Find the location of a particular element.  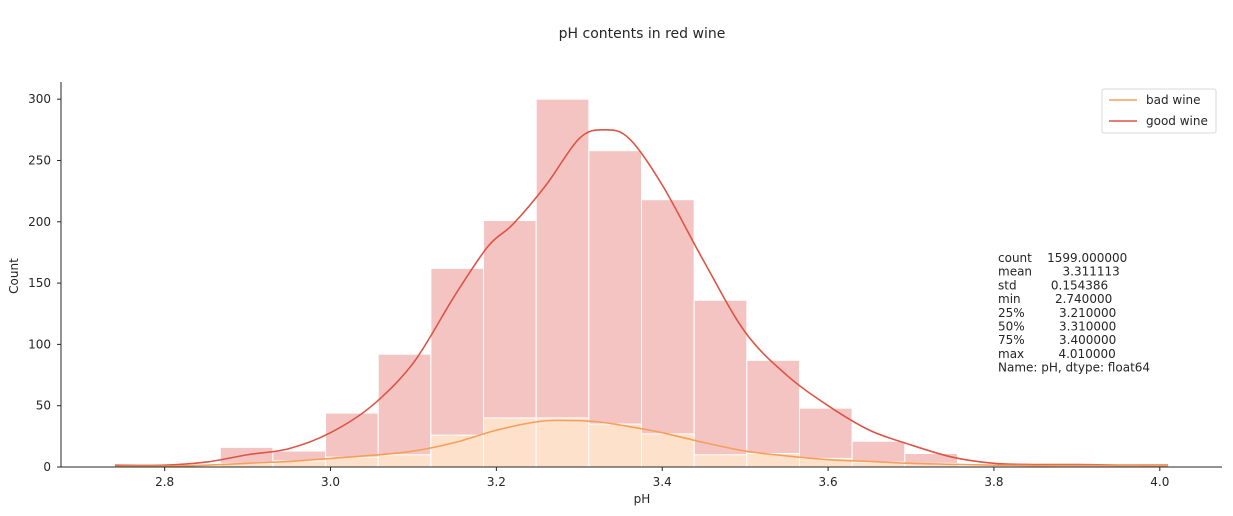

summary-statistics-line-7: max 4.010000 is located at coordinates (1057, 354).